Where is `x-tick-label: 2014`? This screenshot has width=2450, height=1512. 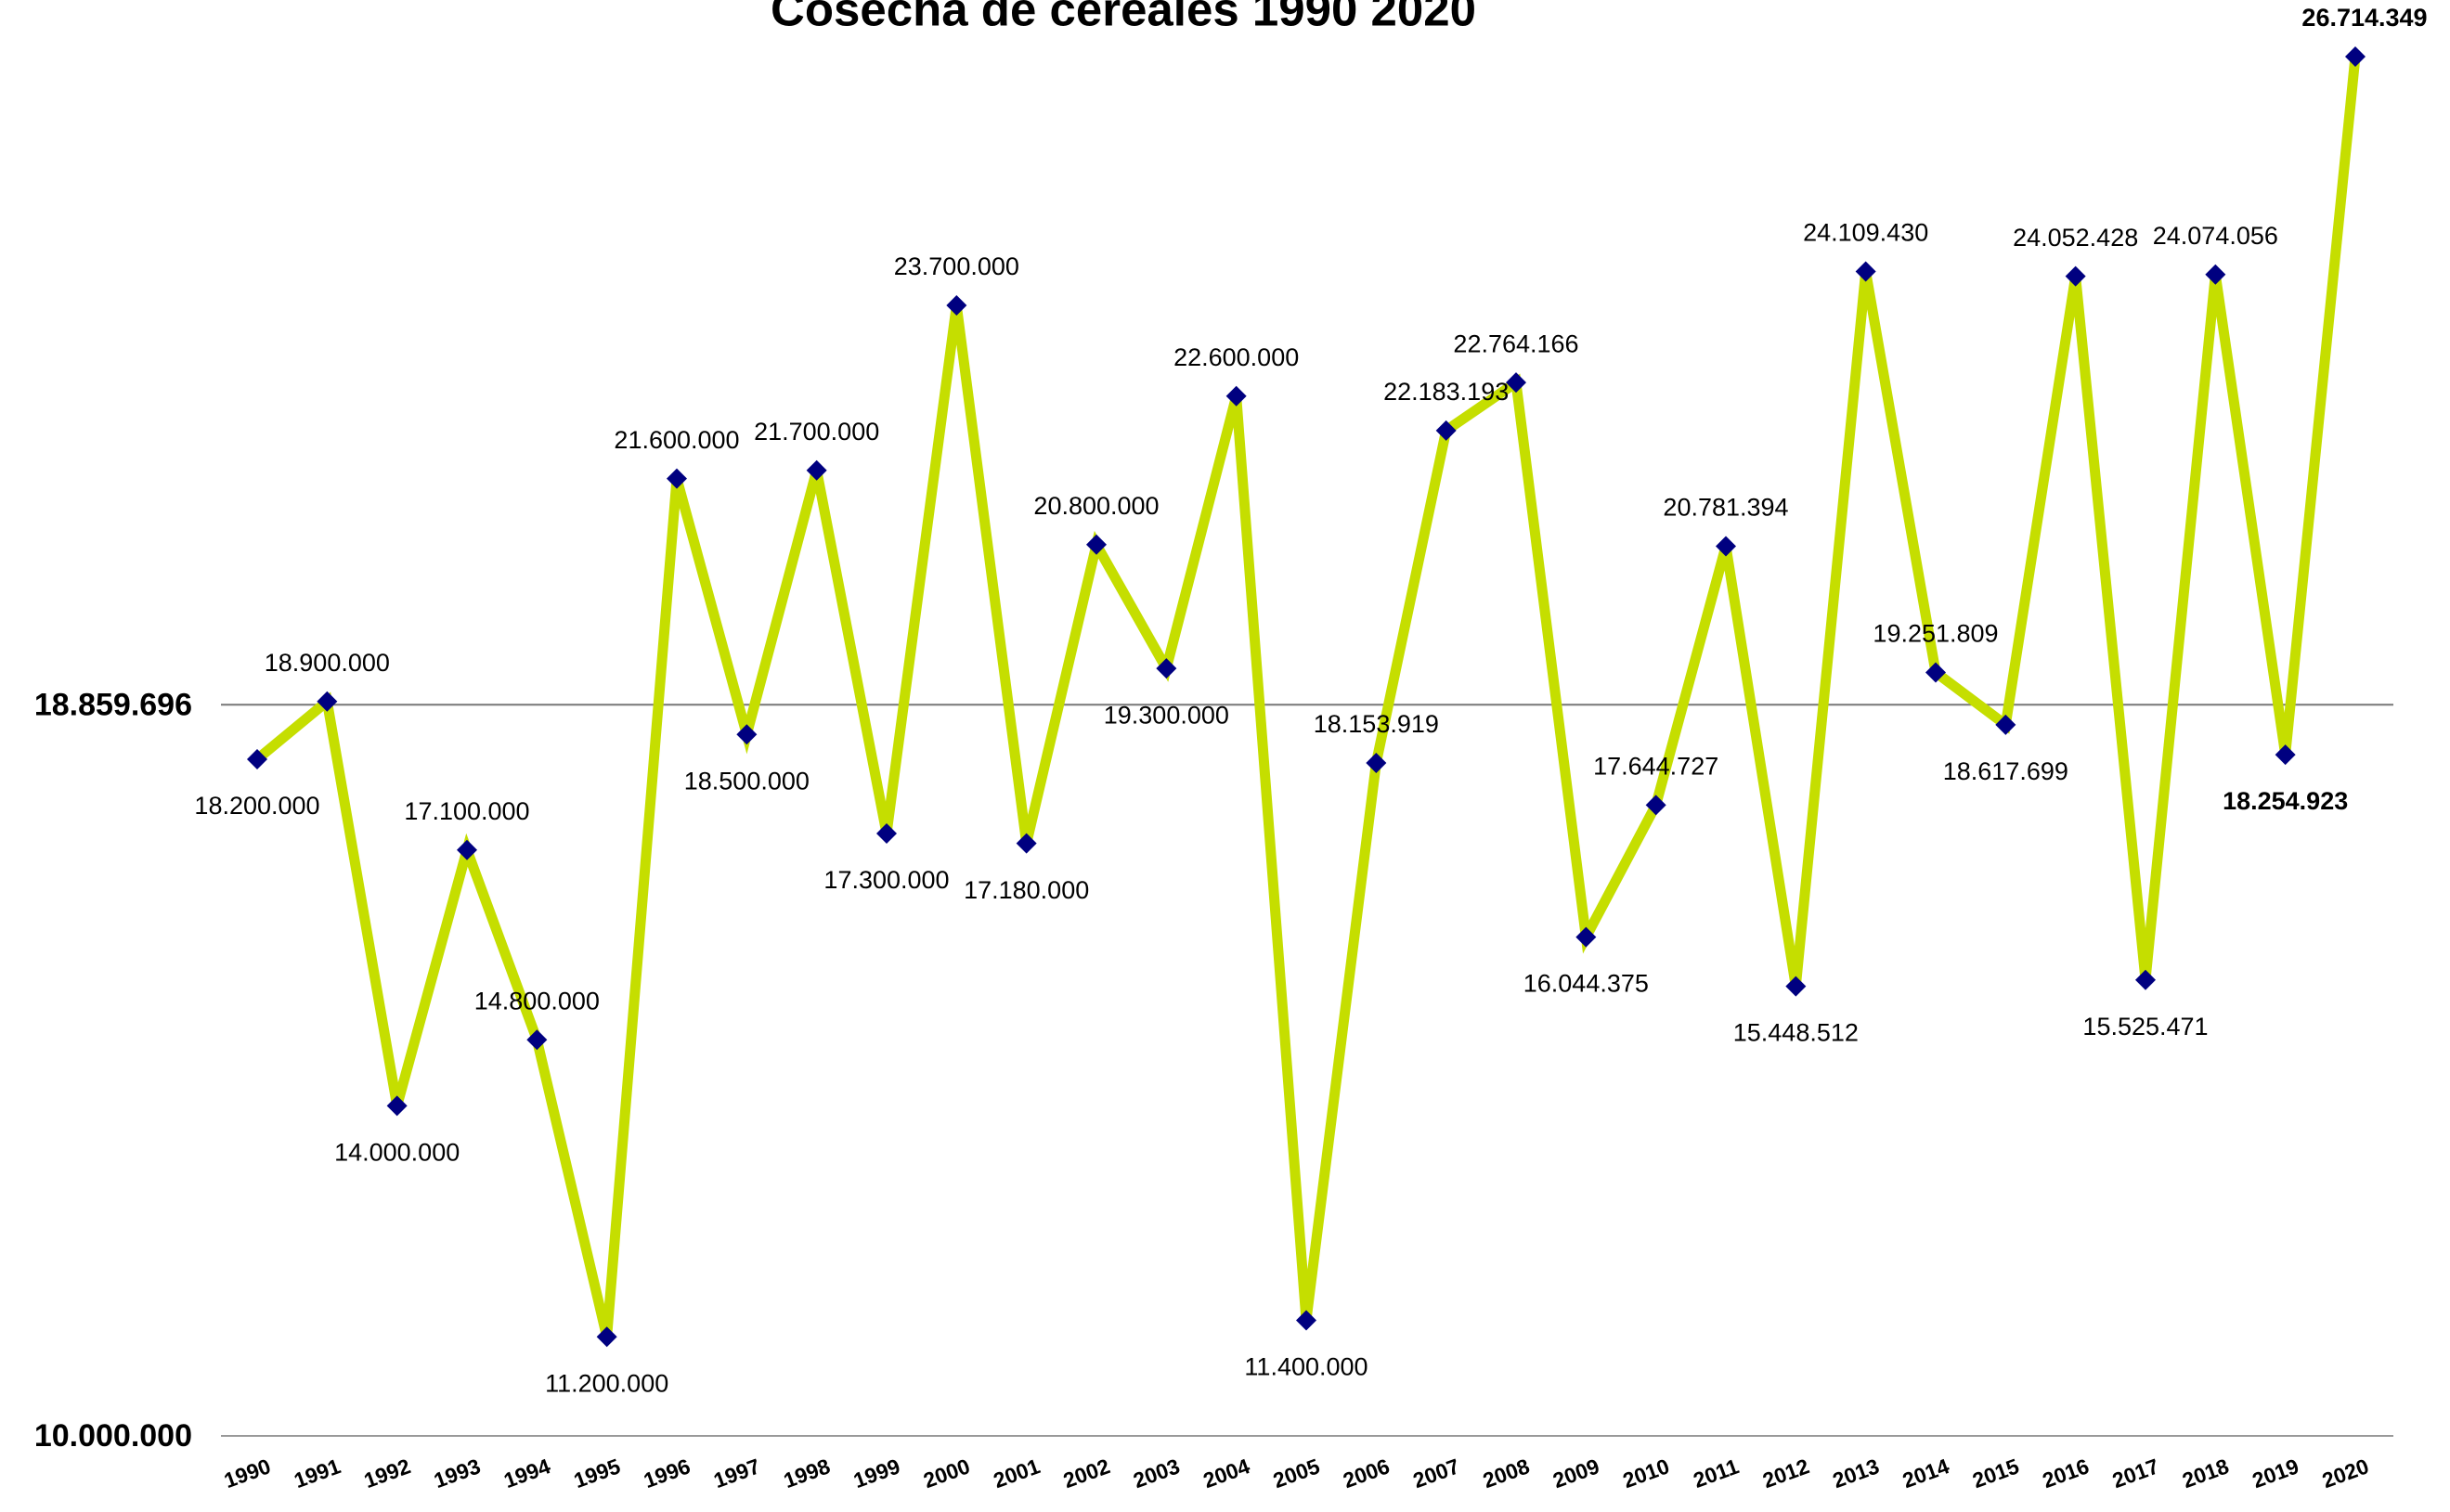 x-tick-label: 2014 is located at coordinates (1926, 1473).